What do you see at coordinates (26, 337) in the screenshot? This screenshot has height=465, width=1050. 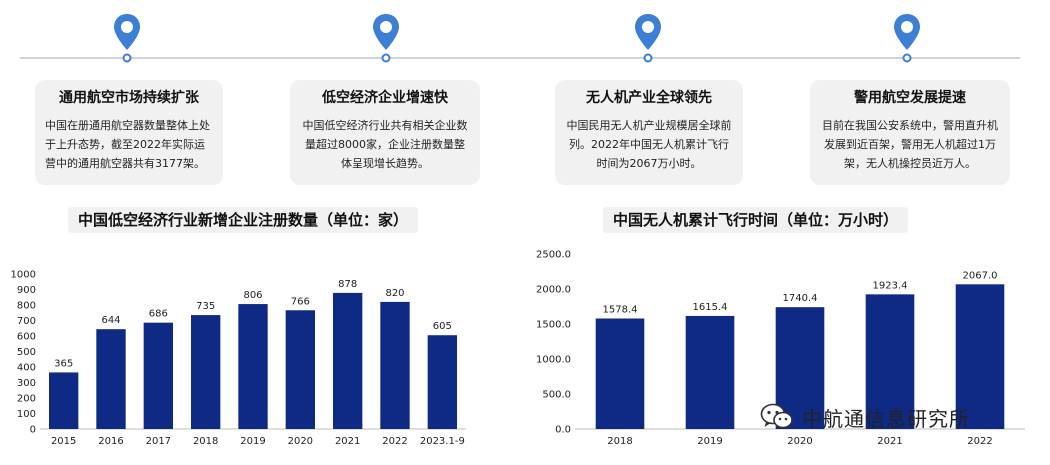 I see `y-tick-label: 600` at bounding box center [26, 337].